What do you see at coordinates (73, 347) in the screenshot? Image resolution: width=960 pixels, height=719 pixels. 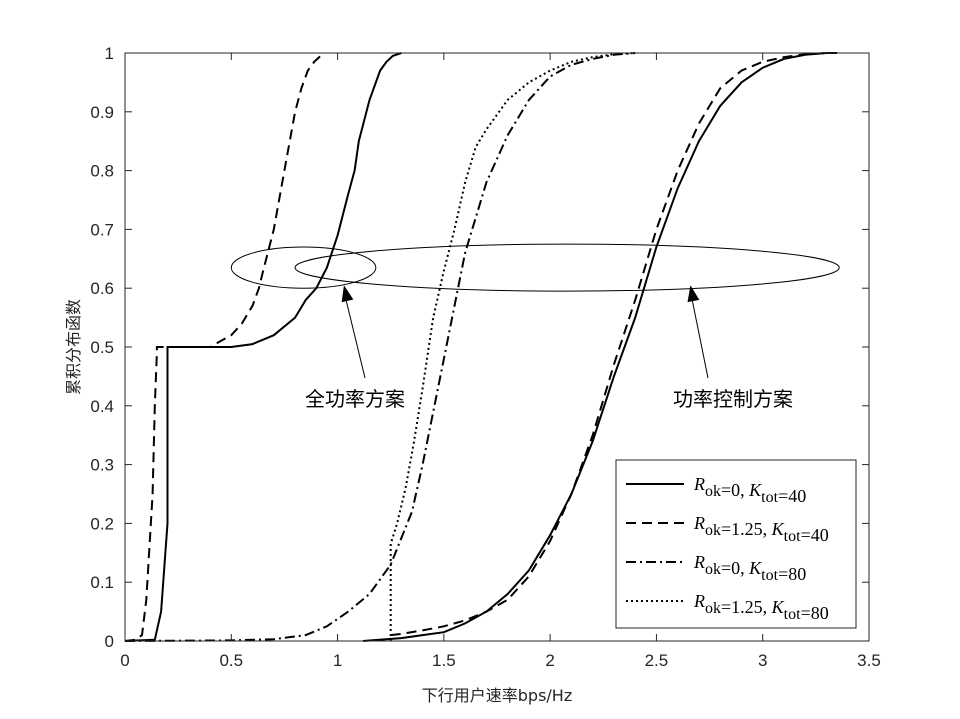 I see `y-axis-label: 累积分布函数` at bounding box center [73, 347].